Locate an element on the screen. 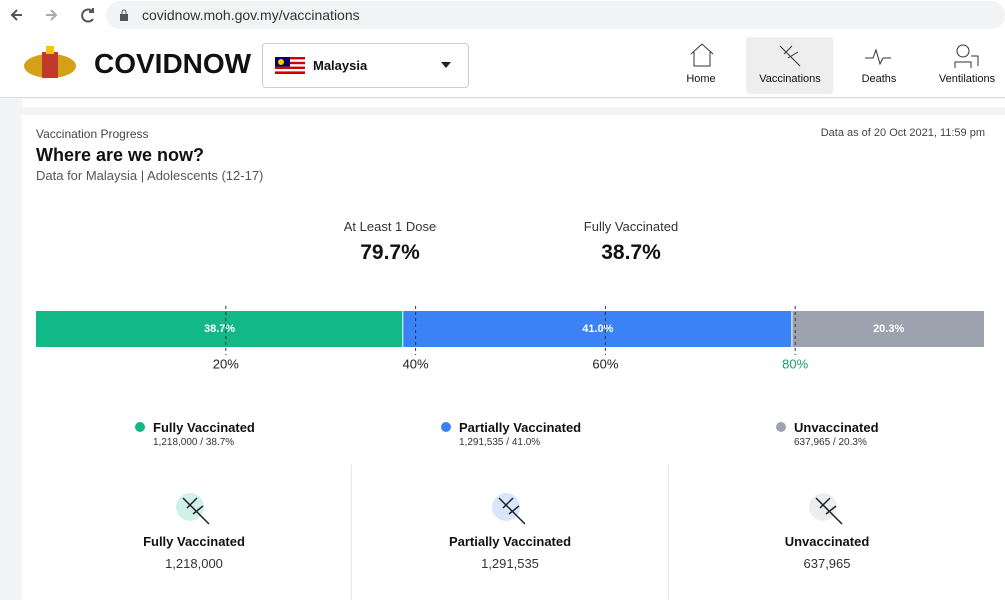 This screenshot has height=600, width=1005. dropdown-arrow is located at coordinates (446, 65).